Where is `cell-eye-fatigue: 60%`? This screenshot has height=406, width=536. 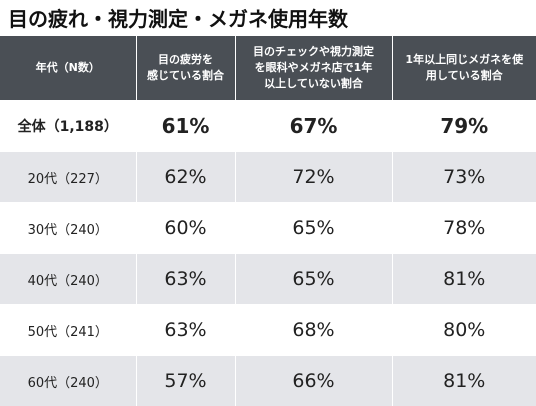
cell-eye-fatigue: 60% is located at coordinates (185, 228).